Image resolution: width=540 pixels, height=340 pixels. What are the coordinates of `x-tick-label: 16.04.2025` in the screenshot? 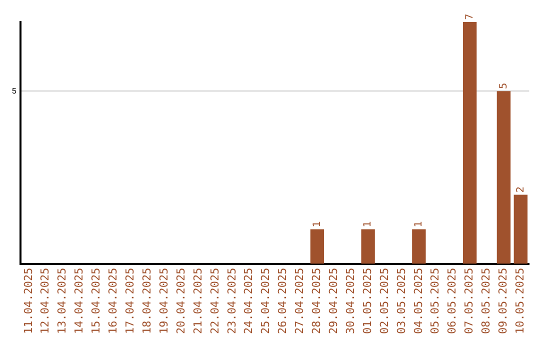 It's located at (113, 301).